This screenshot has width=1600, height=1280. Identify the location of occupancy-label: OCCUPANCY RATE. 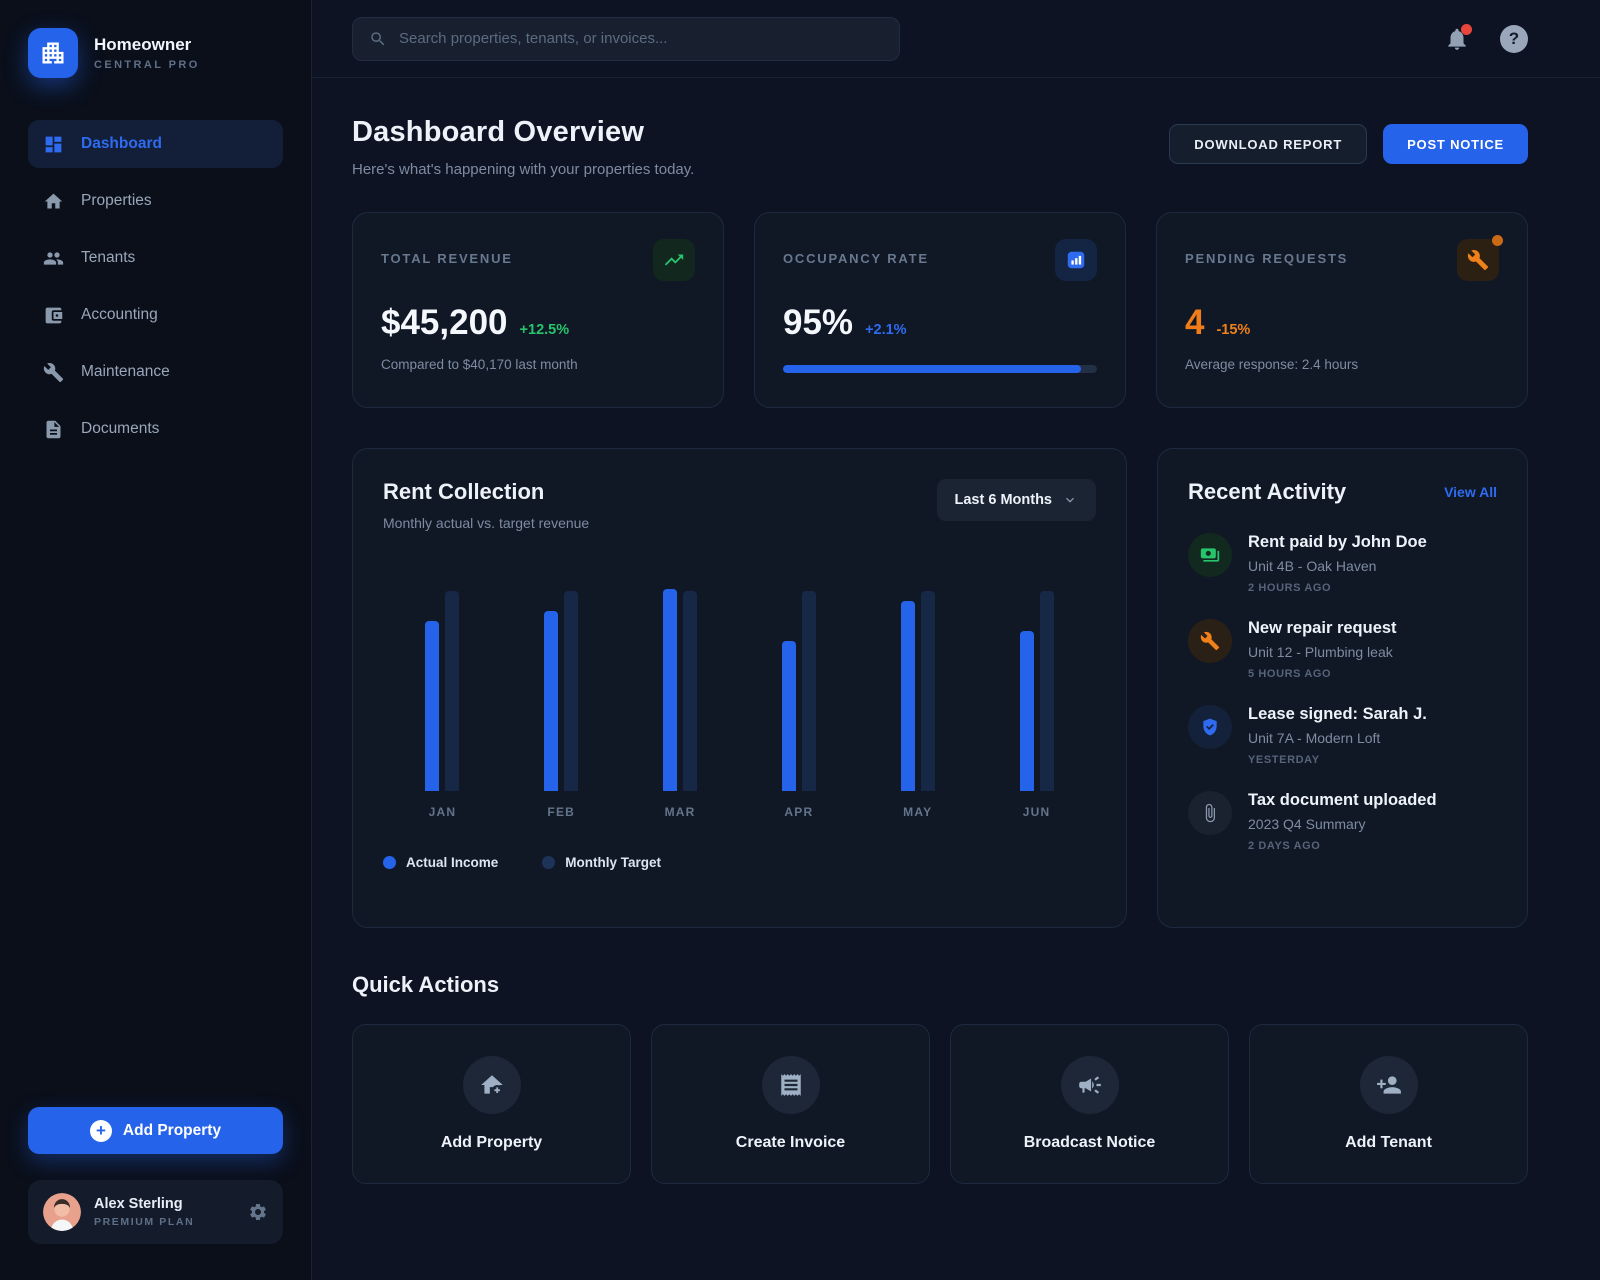
(856, 258).